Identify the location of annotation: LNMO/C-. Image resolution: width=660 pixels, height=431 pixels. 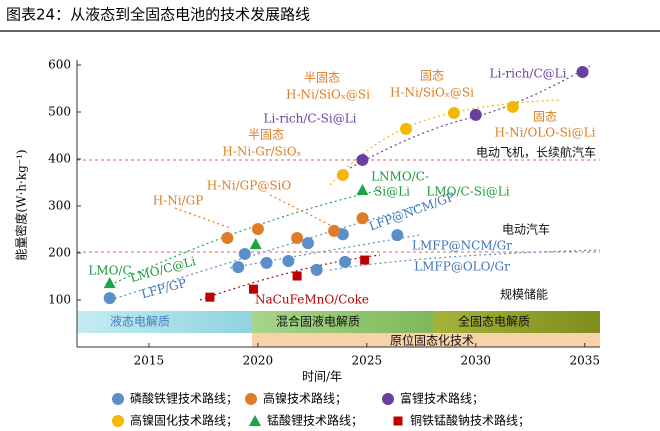
(400, 177).